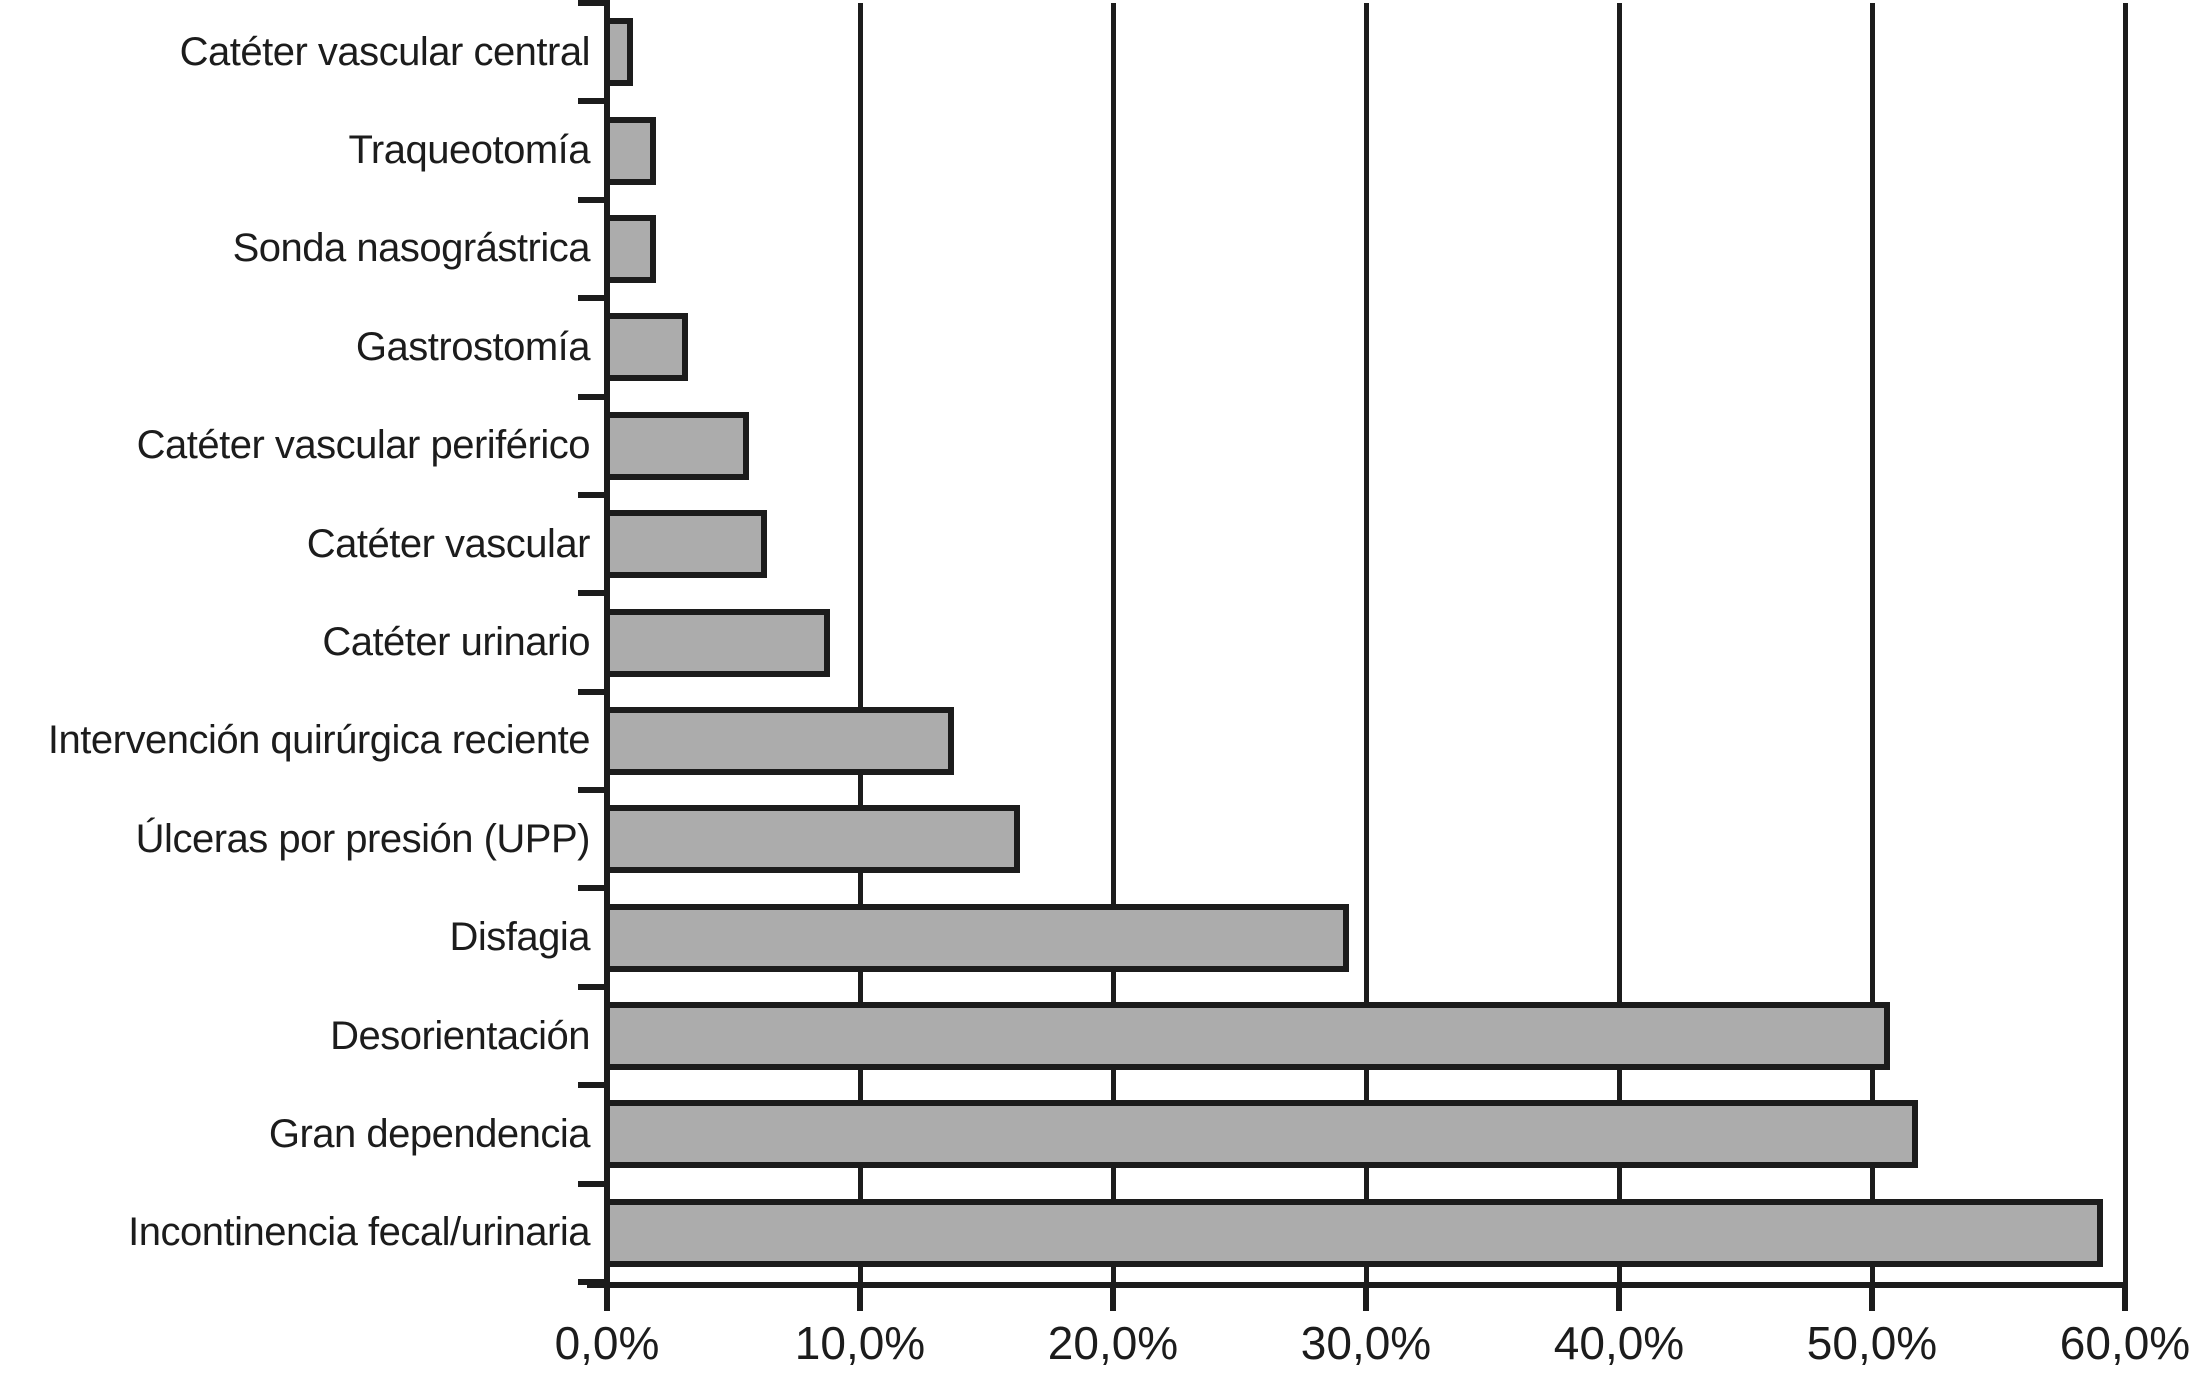 The image size is (2203, 1383). Describe the element at coordinates (319, 740) in the screenshot. I see `category-label: Intervención quirúrgica reciente` at that location.